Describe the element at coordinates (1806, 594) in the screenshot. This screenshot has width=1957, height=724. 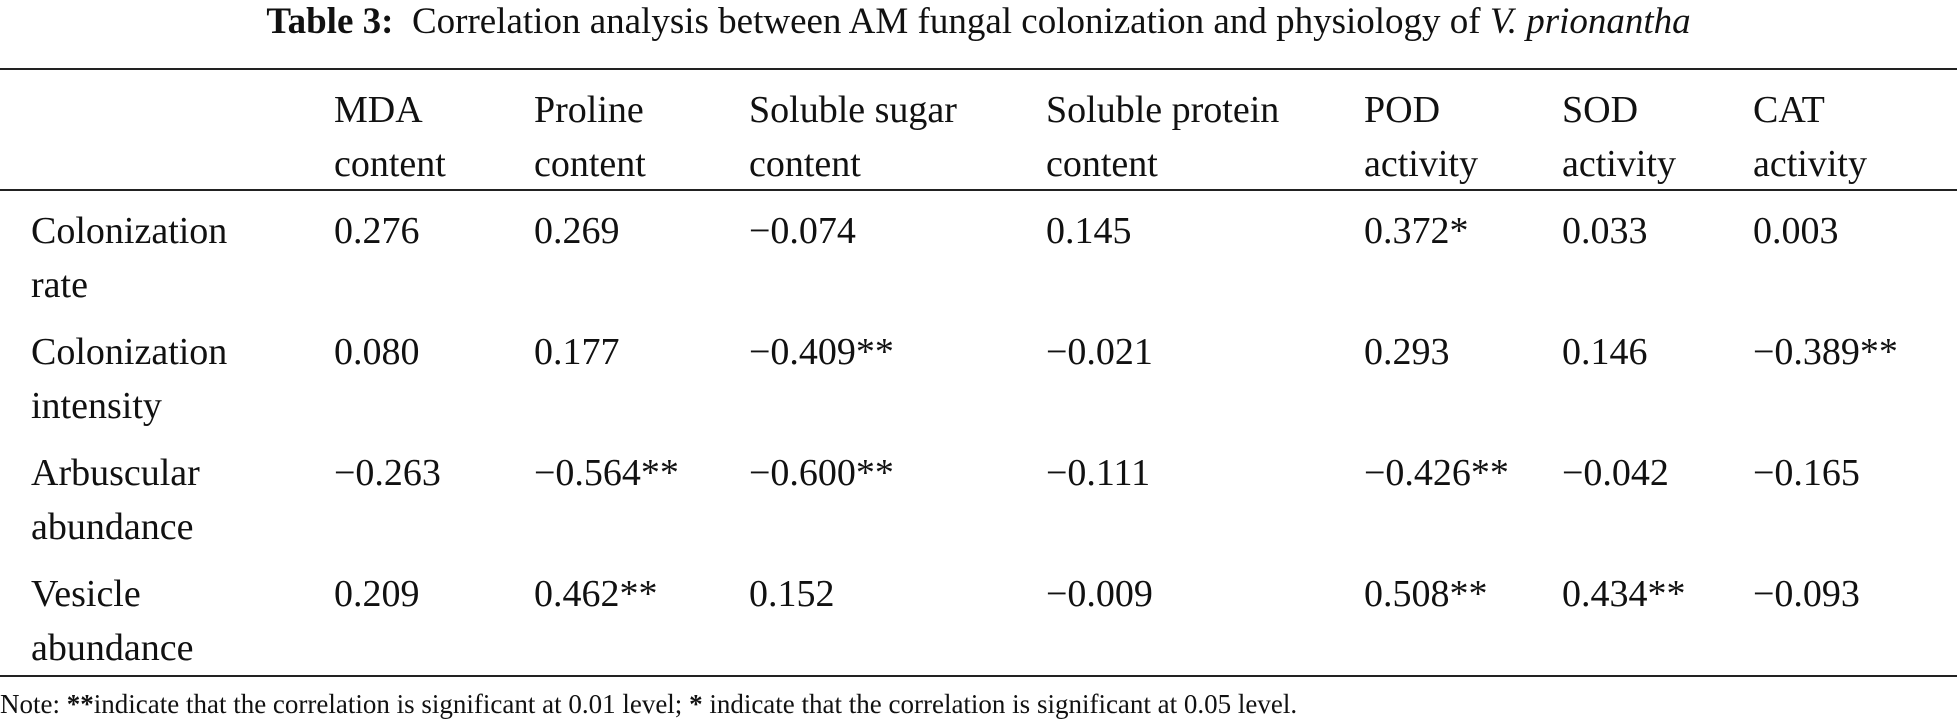
I see `table-cell: −0.093` at that location.